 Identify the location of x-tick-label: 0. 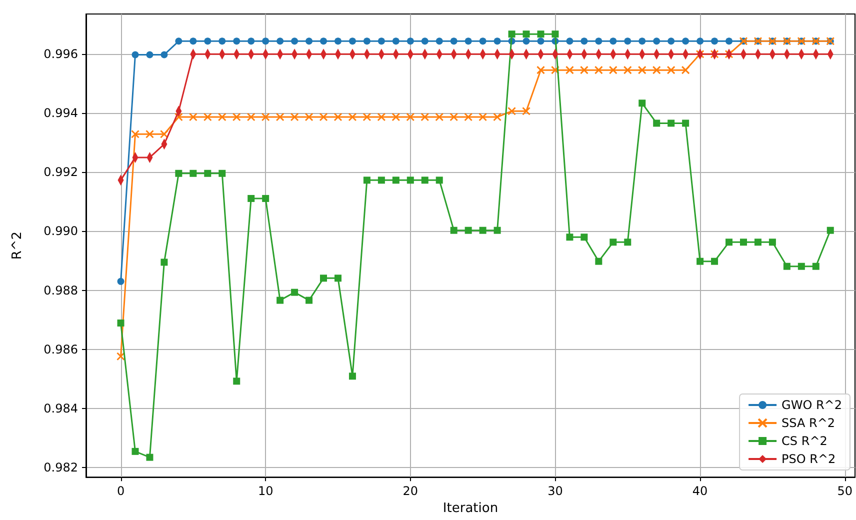
(120, 491).